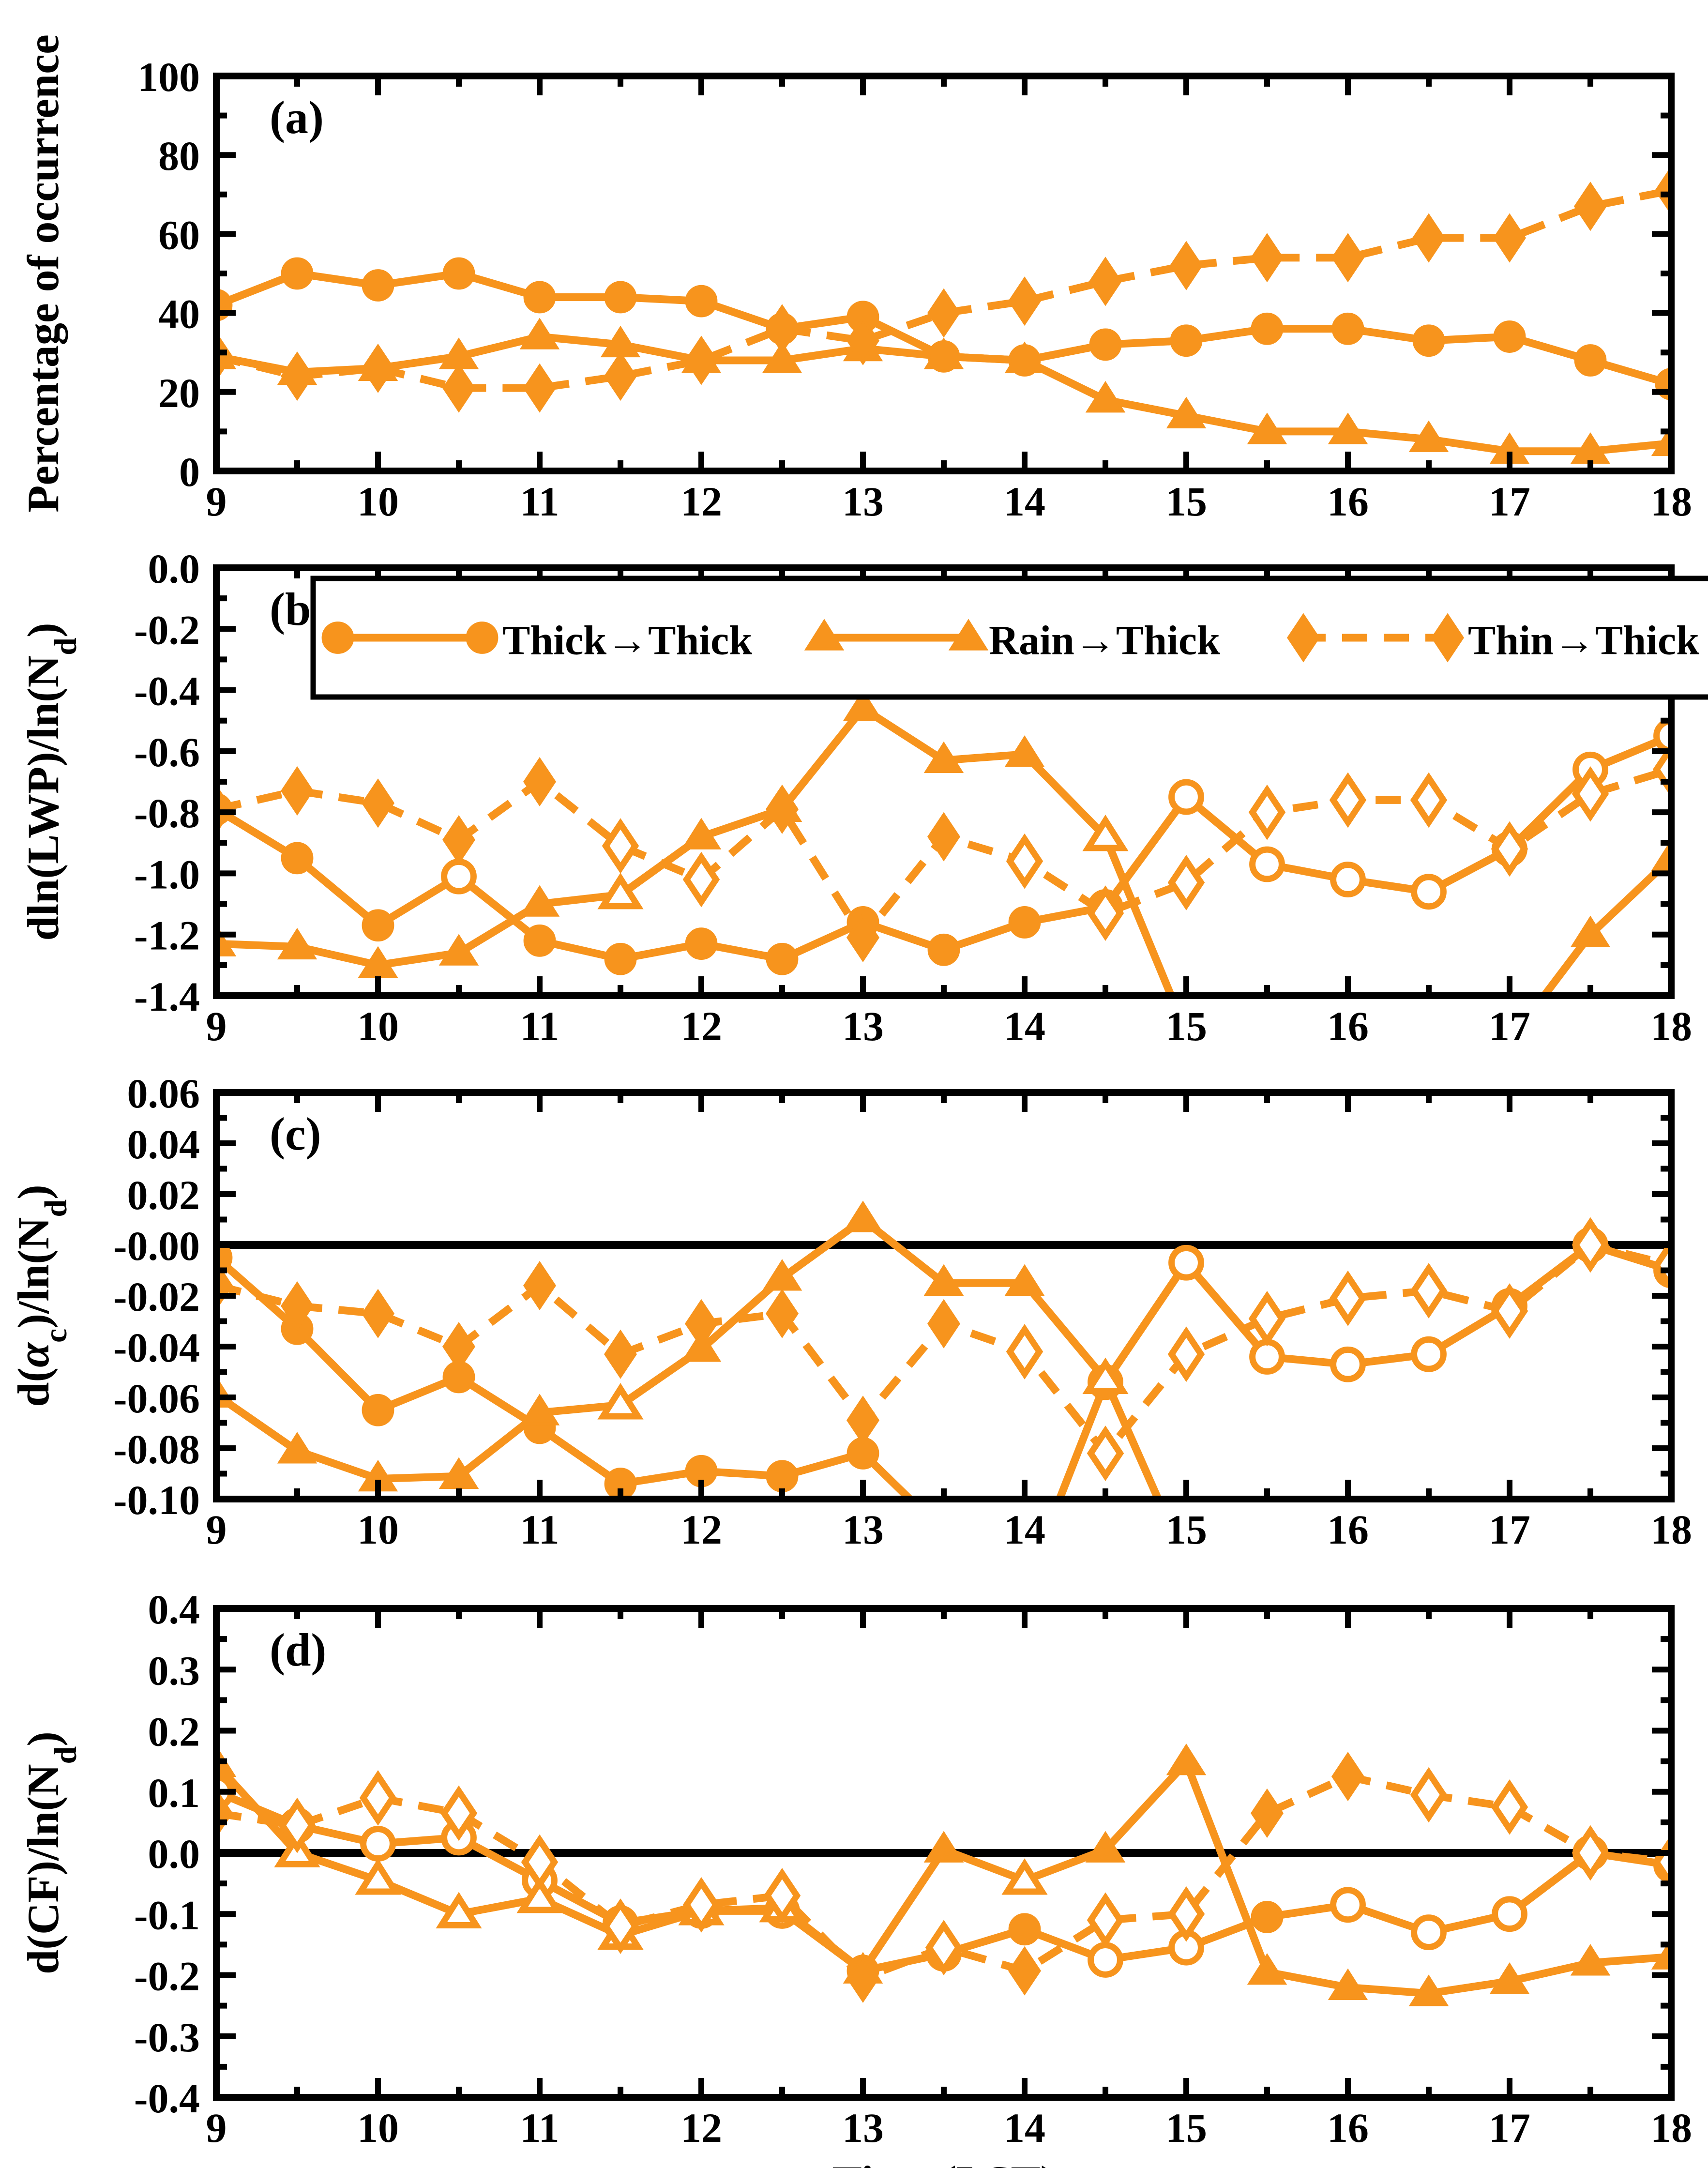  I want to click on y-tick-label: 0.06, so click(163, 1093).